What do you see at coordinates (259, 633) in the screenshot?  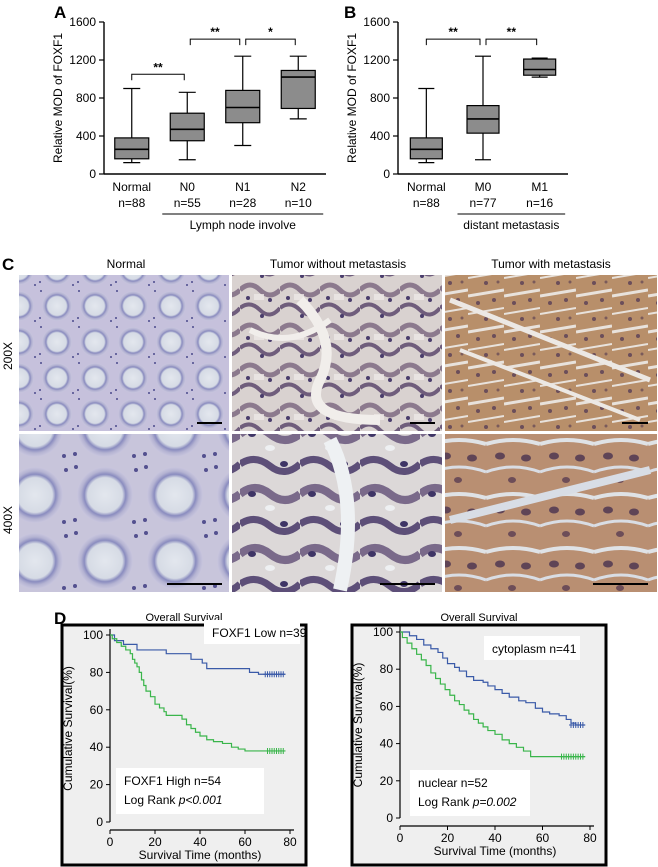 I see `legend-low: FOXF1 Low n=39` at bounding box center [259, 633].